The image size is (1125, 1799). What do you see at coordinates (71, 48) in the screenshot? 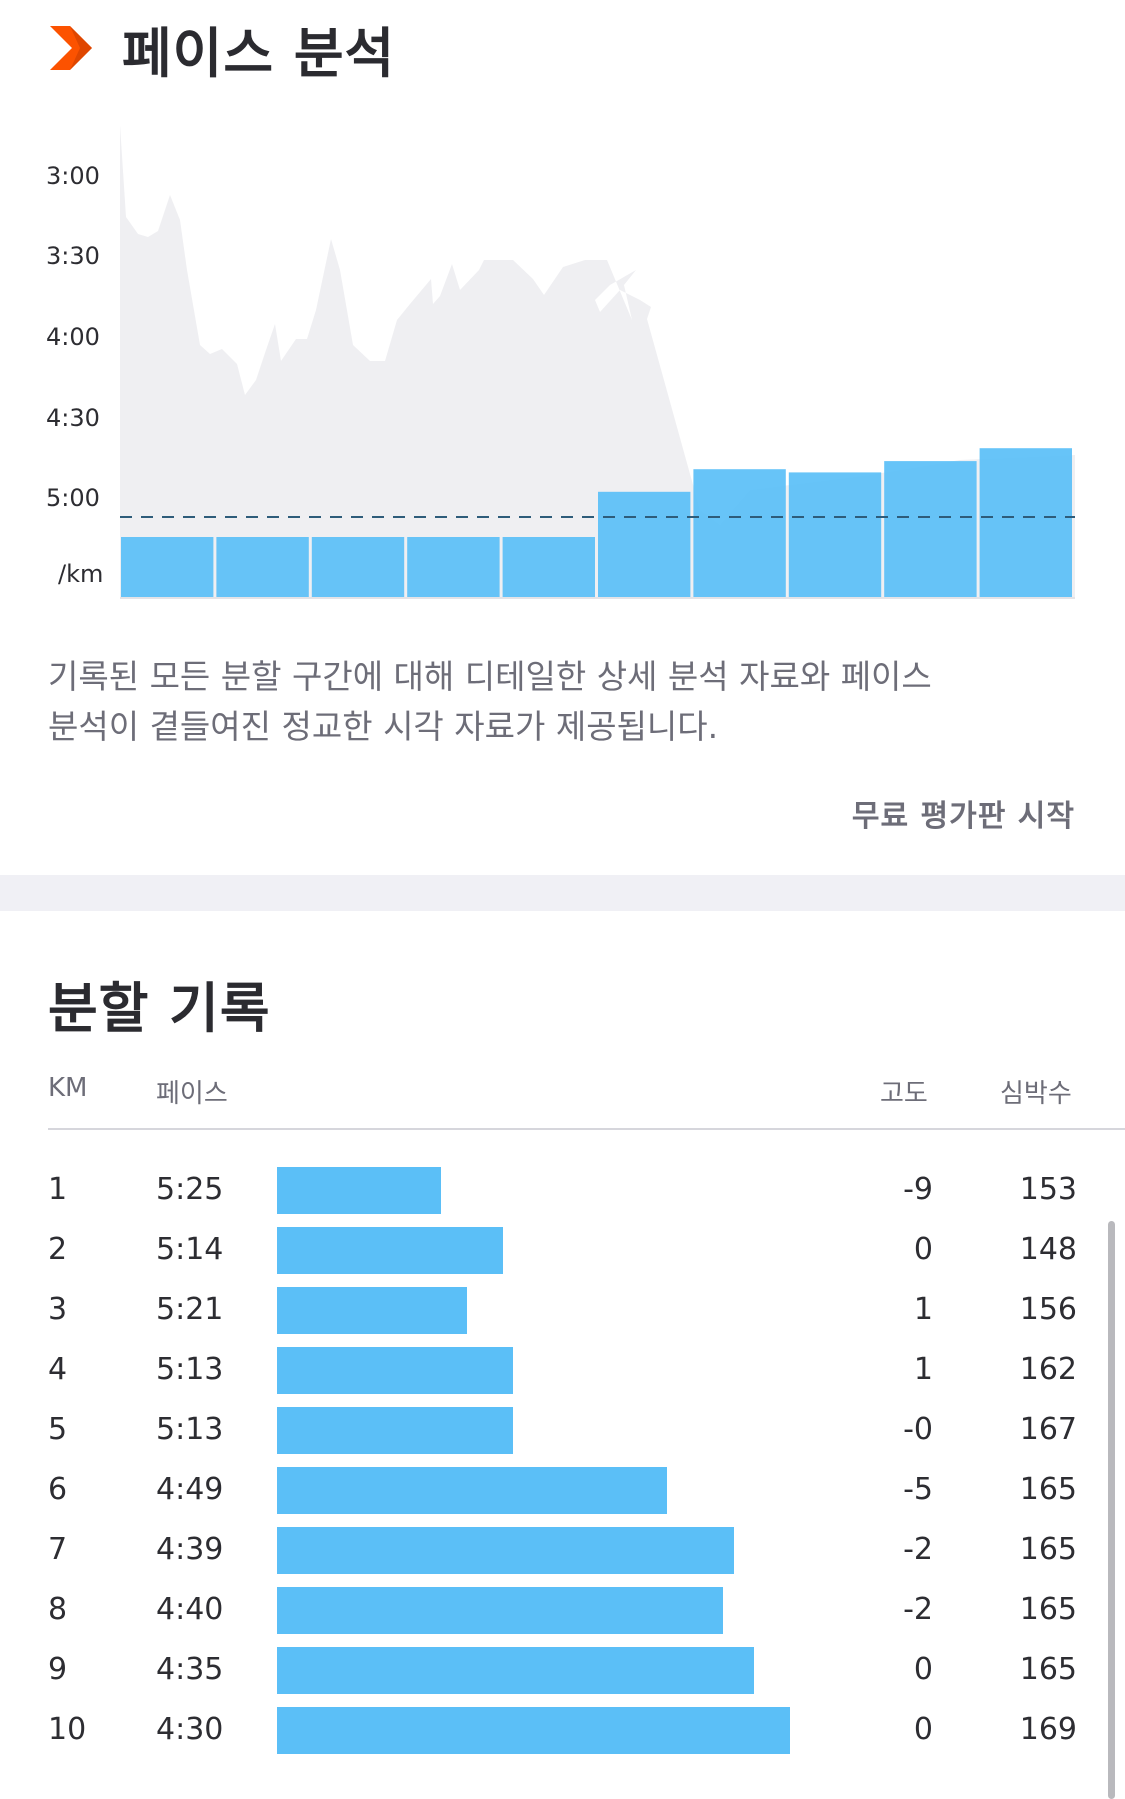
I see `chevron-right-icon` at bounding box center [71, 48].